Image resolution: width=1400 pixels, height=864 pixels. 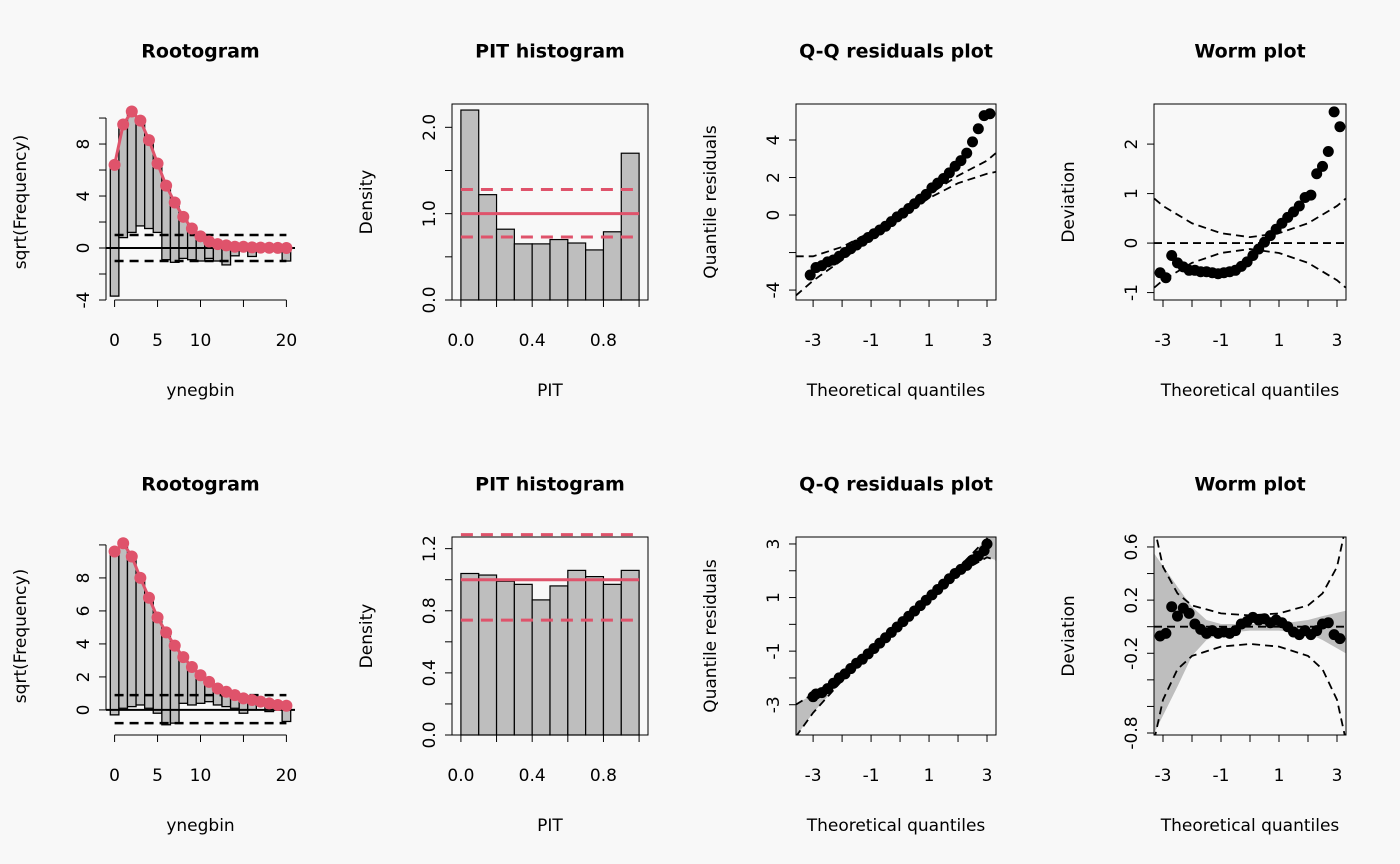 I want to click on confidence-shade, so click(x=1250, y=643).